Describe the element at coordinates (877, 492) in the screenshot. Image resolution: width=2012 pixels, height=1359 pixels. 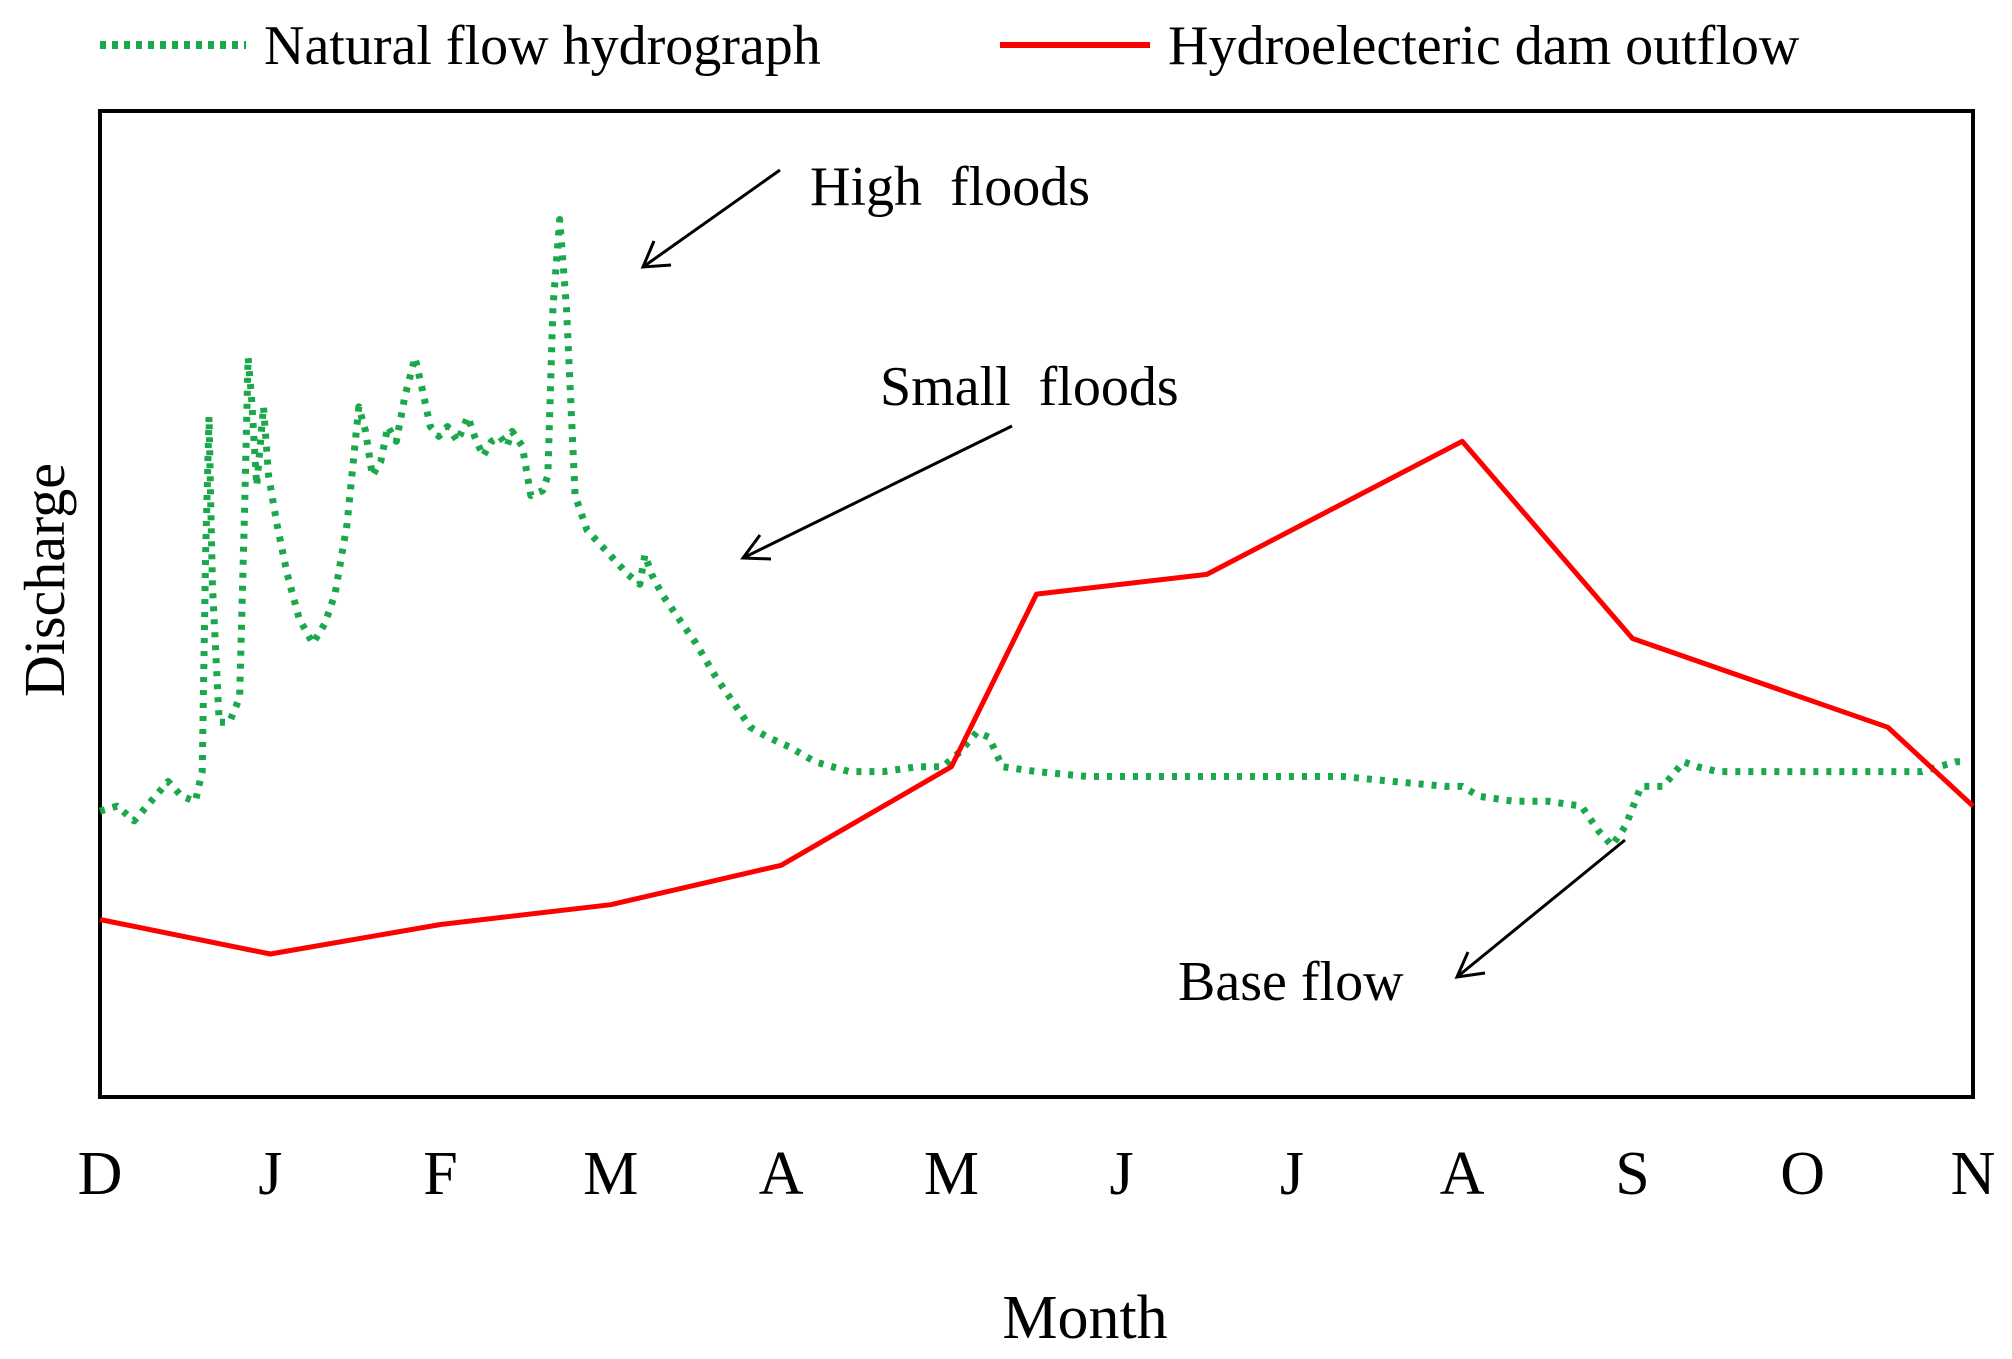
I see `annotation-small-floods-arrow` at that location.